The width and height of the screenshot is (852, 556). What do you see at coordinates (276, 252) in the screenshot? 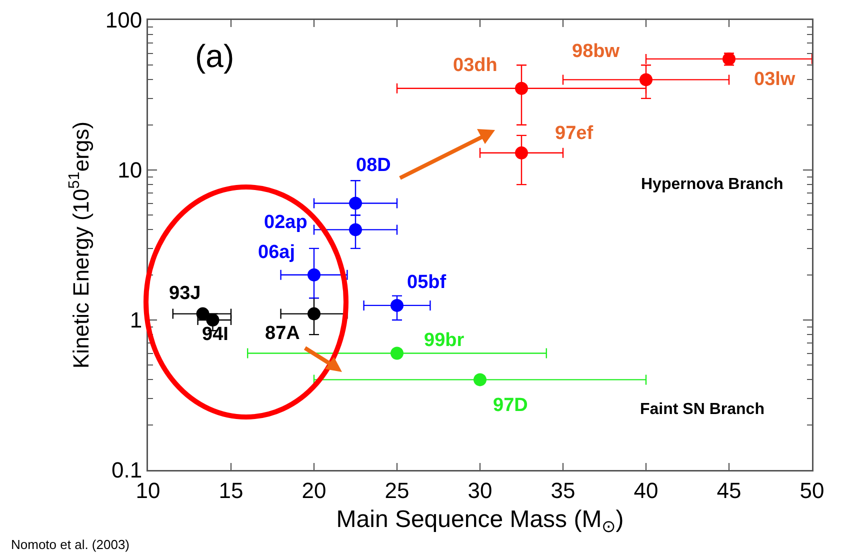
I see `annotation: 06aj` at bounding box center [276, 252].